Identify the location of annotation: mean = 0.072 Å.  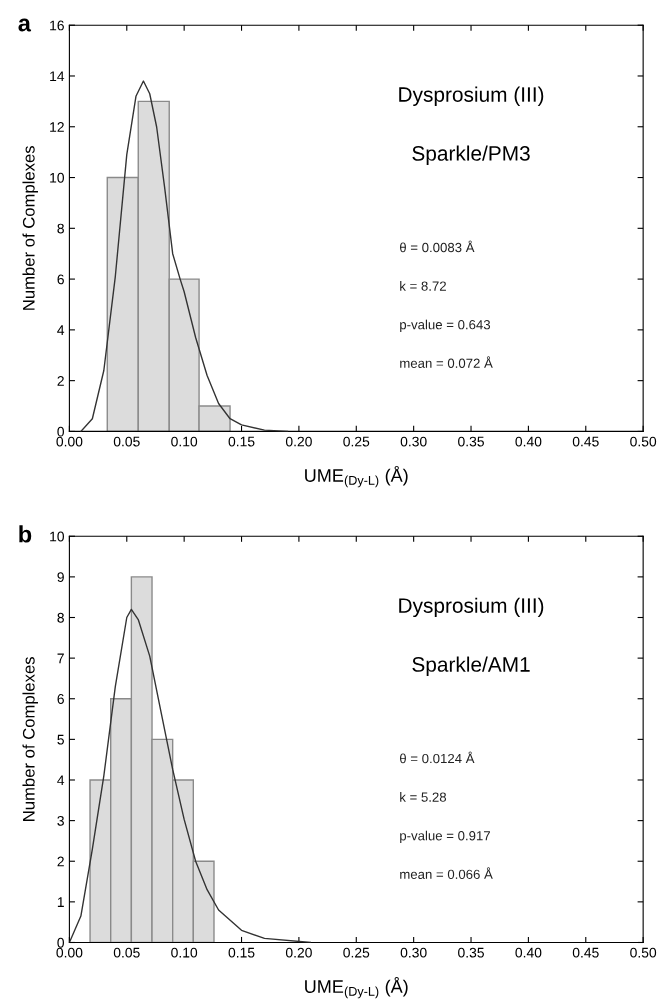
(446, 362).